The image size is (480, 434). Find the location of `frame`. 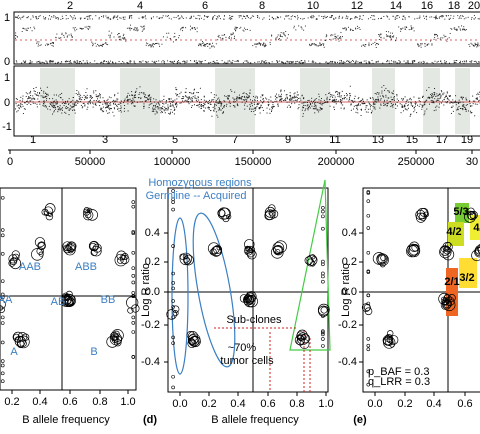

frame is located at coordinates (421, 290).